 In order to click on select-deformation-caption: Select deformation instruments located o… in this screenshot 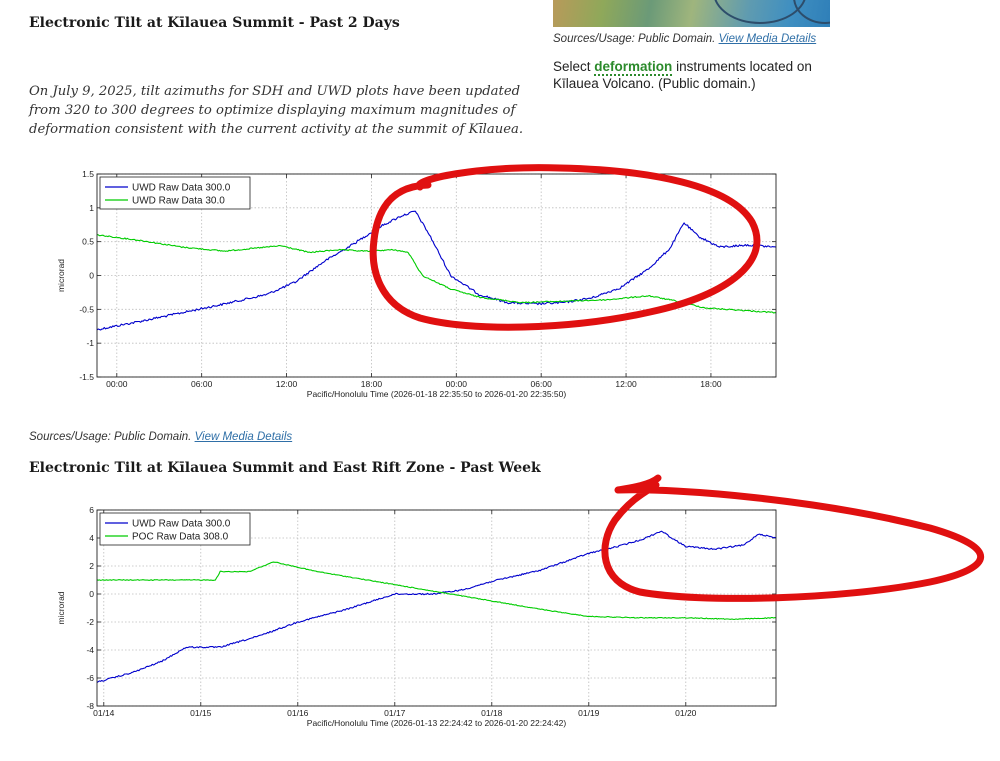, I will do `click(698, 75)`.